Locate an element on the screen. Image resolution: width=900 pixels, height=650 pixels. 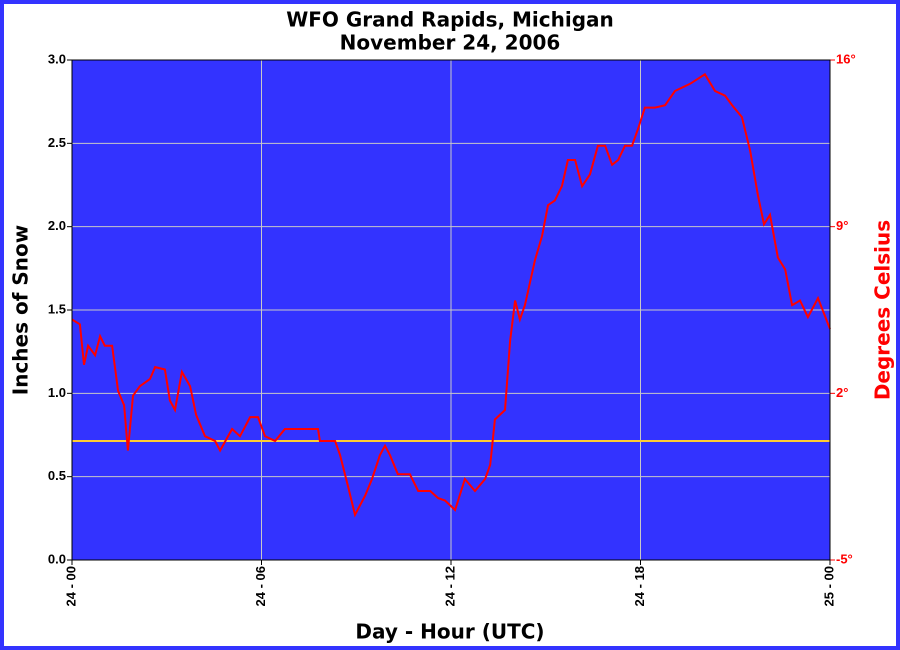
x-tick-label: 24 - 06 is located at coordinates (260, 586).